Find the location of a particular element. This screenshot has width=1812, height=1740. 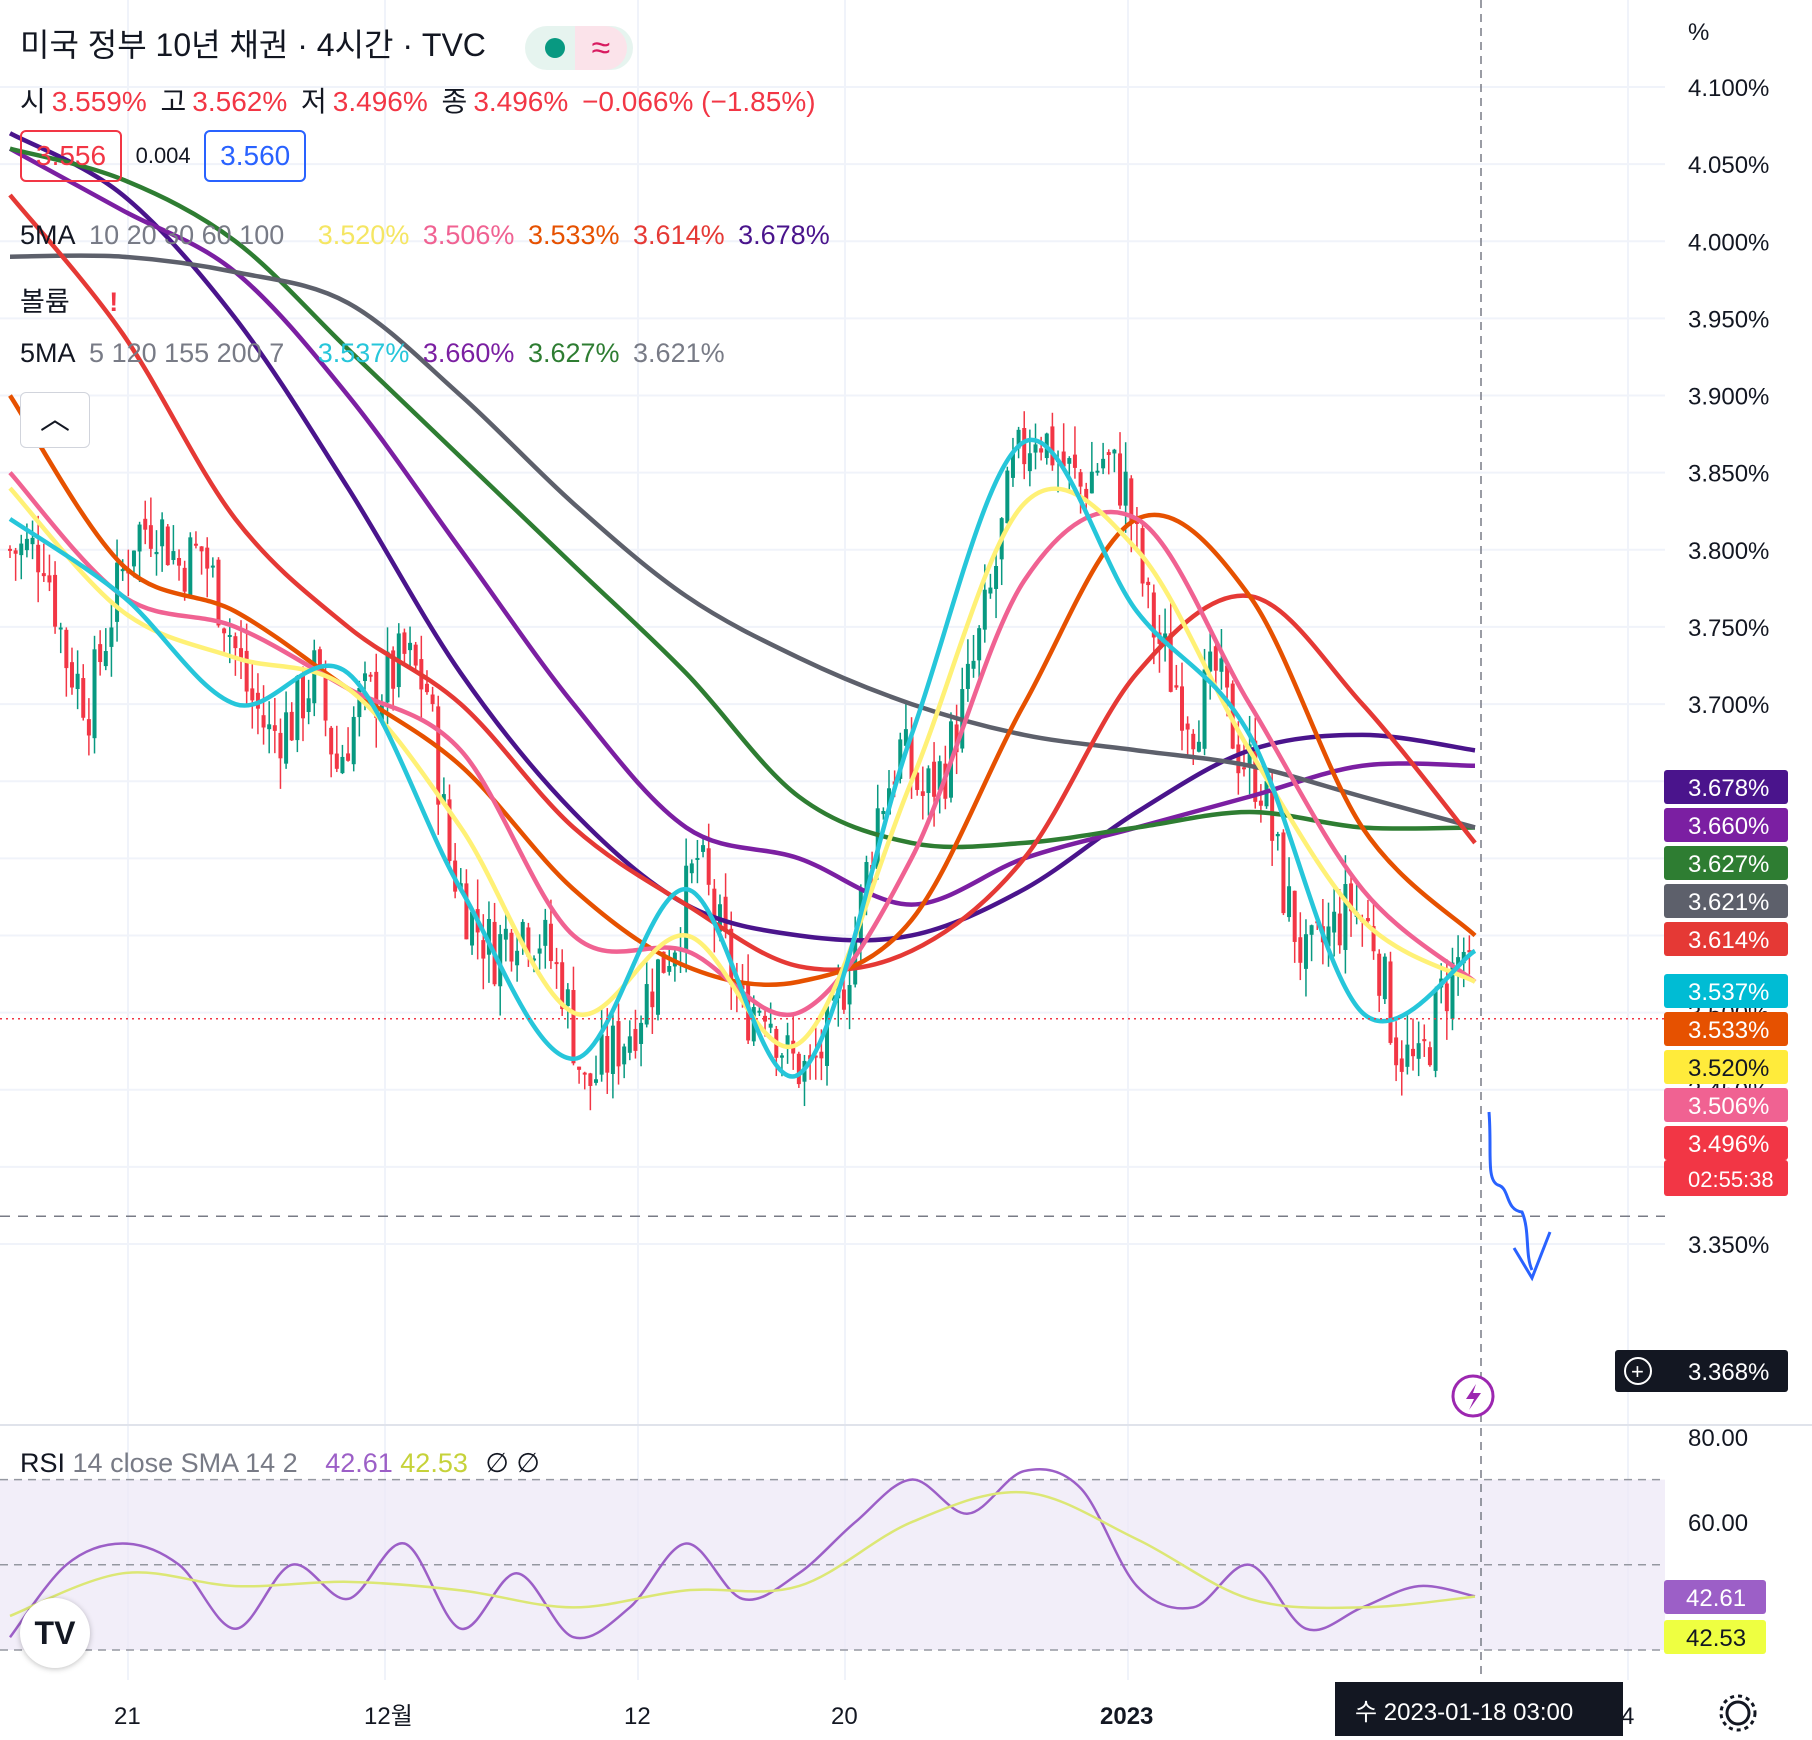

drawn-arrow is located at coordinates (1519, 1196).